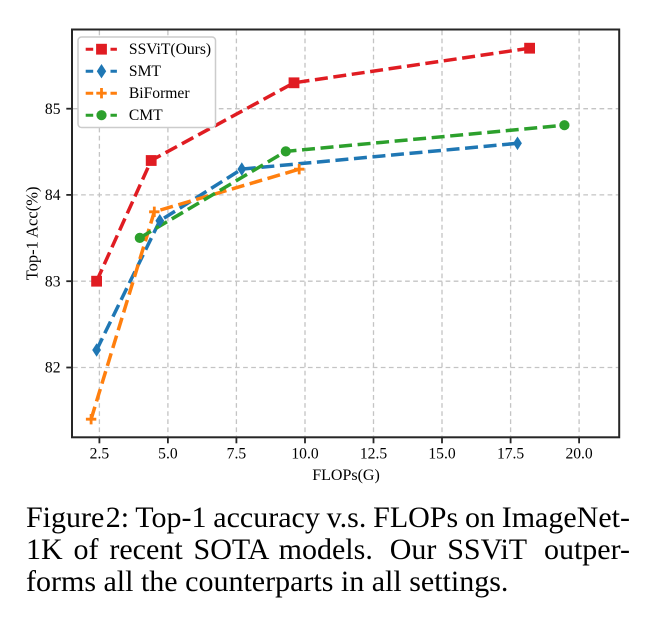  What do you see at coordinates (304, 454) in the screenshot?
I see `svg-text: 10.0` at bounding box center [304, 454].